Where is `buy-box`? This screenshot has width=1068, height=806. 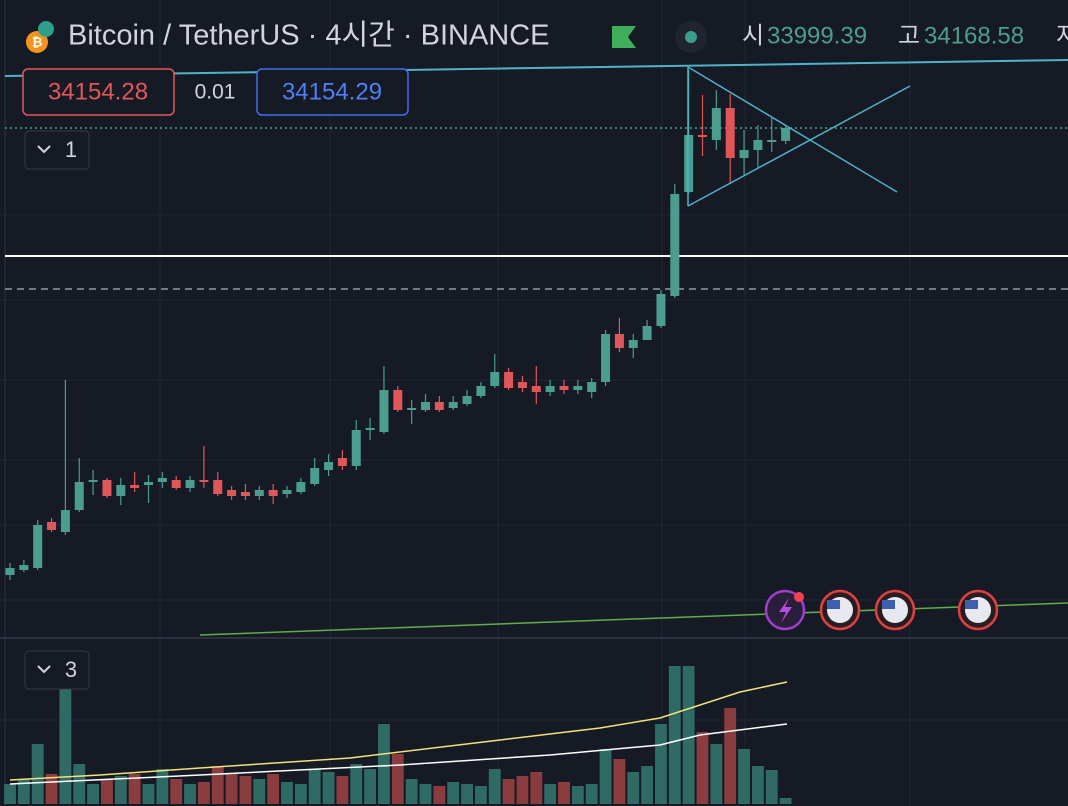
buy-box is located at coordinates (332, 92).